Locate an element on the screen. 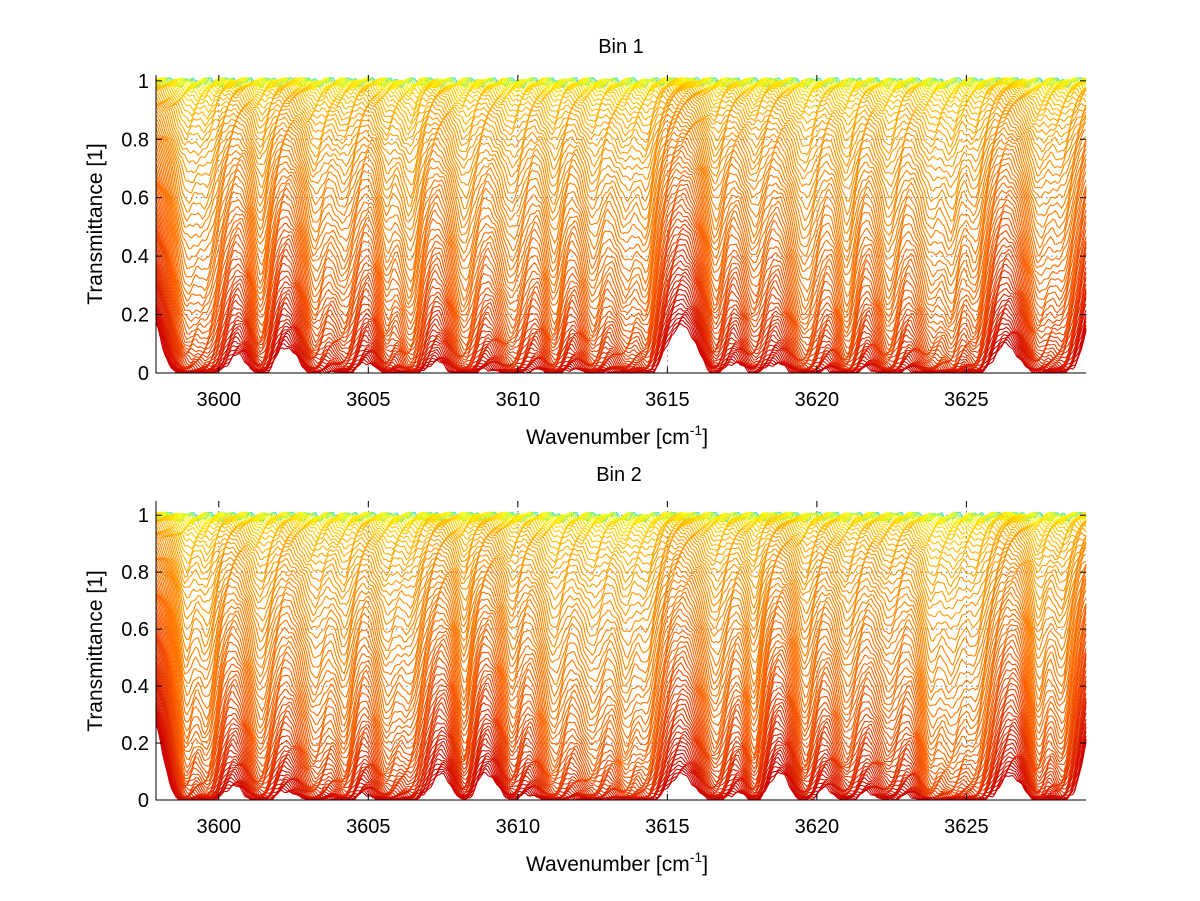 The width and height of the screenshot is (1200, 901). x-tick-label: 3600 is located at coordinates (219, 827).